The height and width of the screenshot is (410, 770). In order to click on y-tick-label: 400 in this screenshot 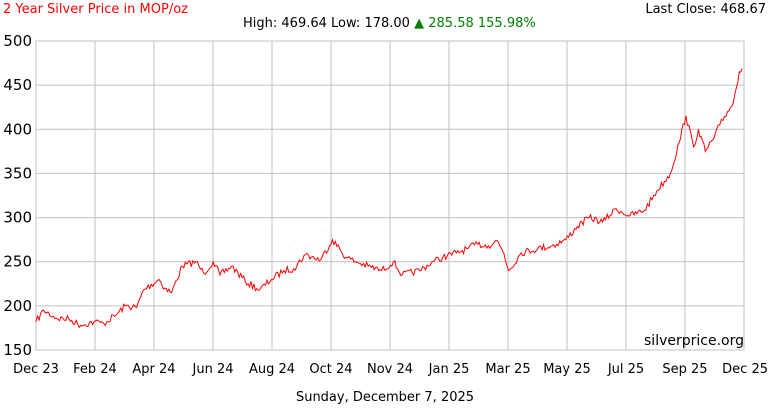, I will do `click(17, 129)`.